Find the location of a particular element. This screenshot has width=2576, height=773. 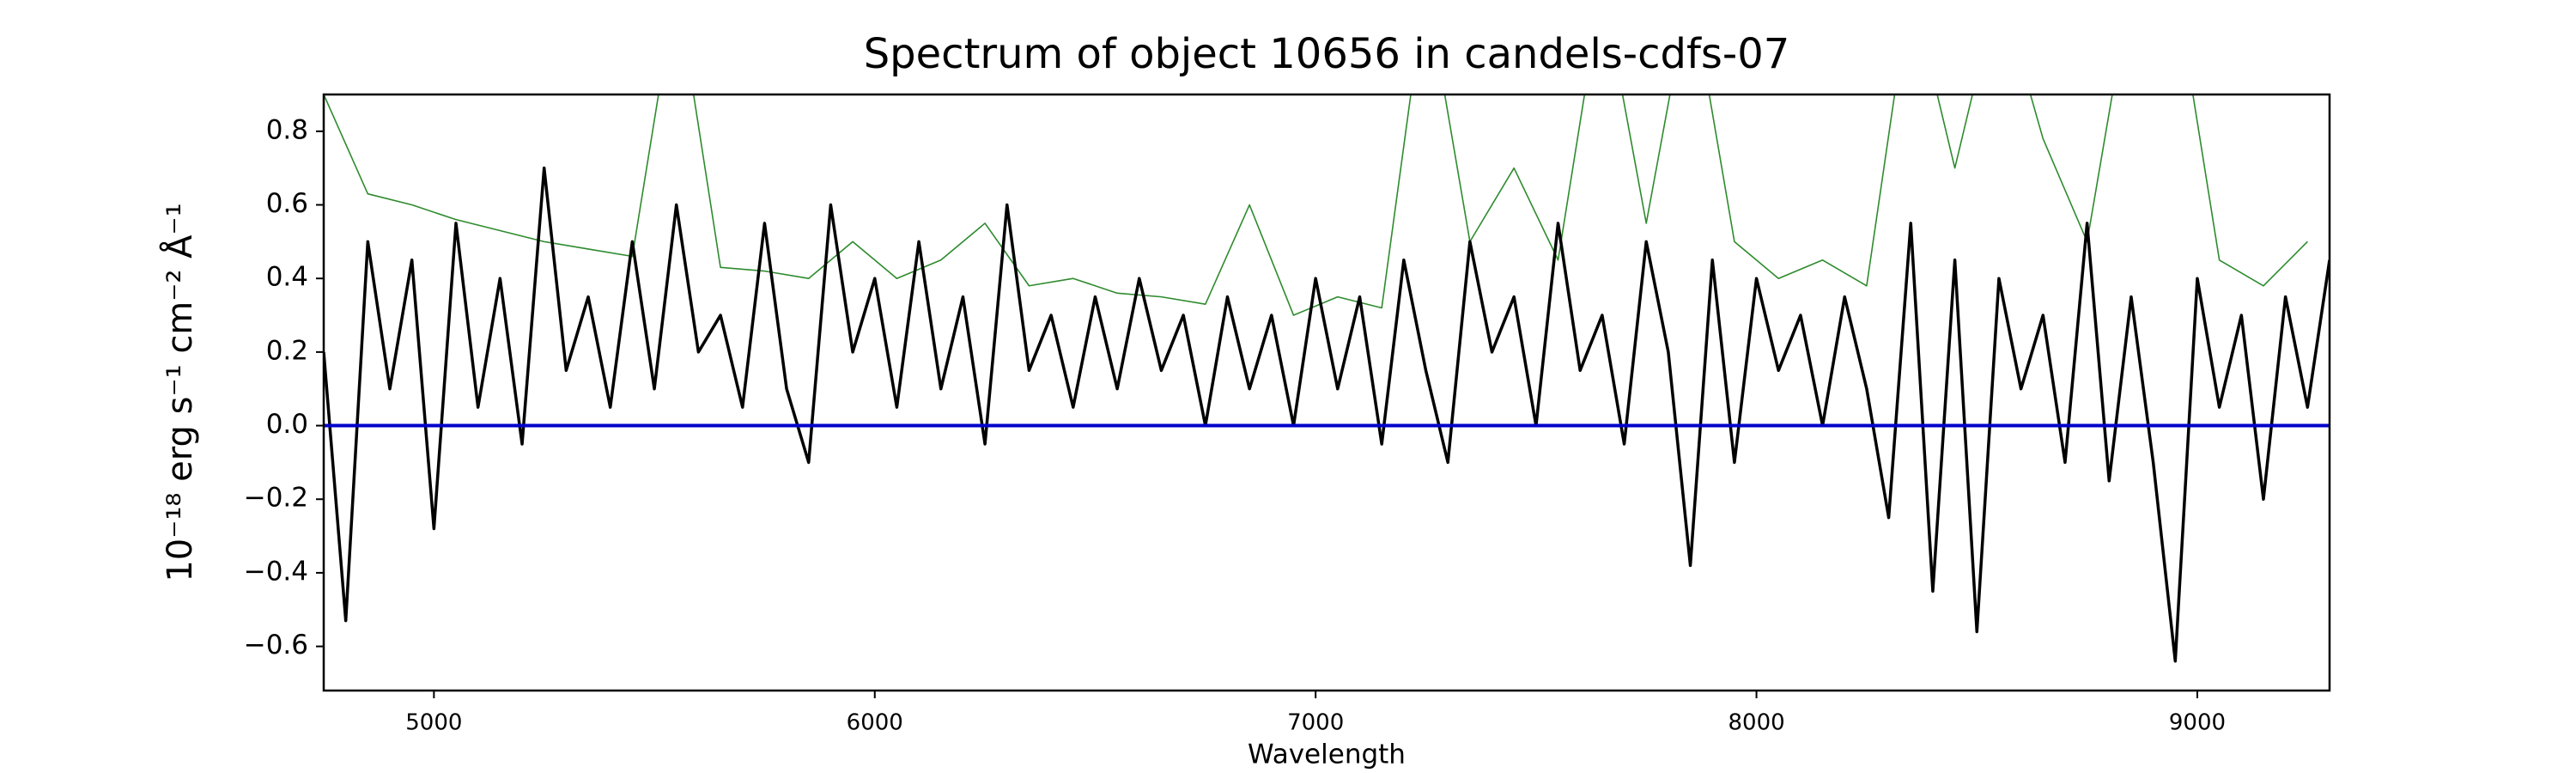

y-axis-label: 10⁻¹⁸ erg s⁻¹ cm⁻² Å⁻¹ is located at coordinates (180, 392).